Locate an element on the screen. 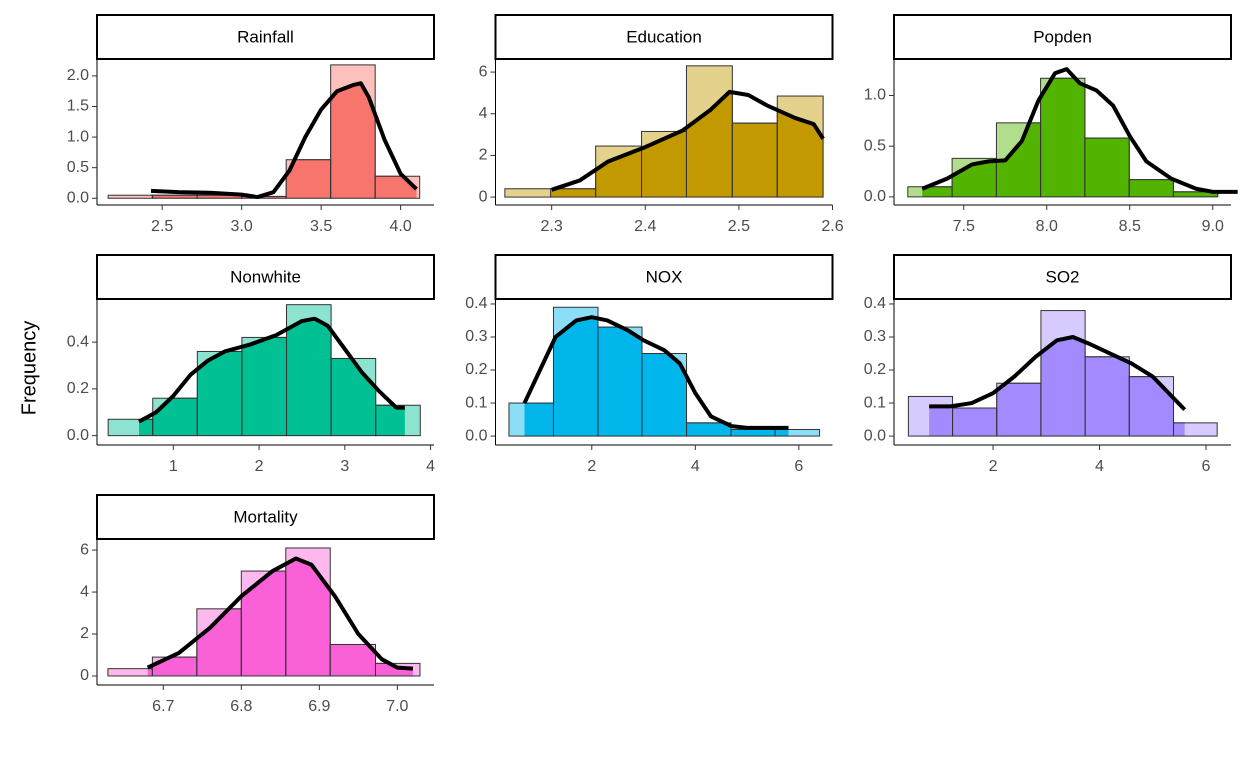  x-tick-label: 8.0 is located at coordinates (1047, 226).